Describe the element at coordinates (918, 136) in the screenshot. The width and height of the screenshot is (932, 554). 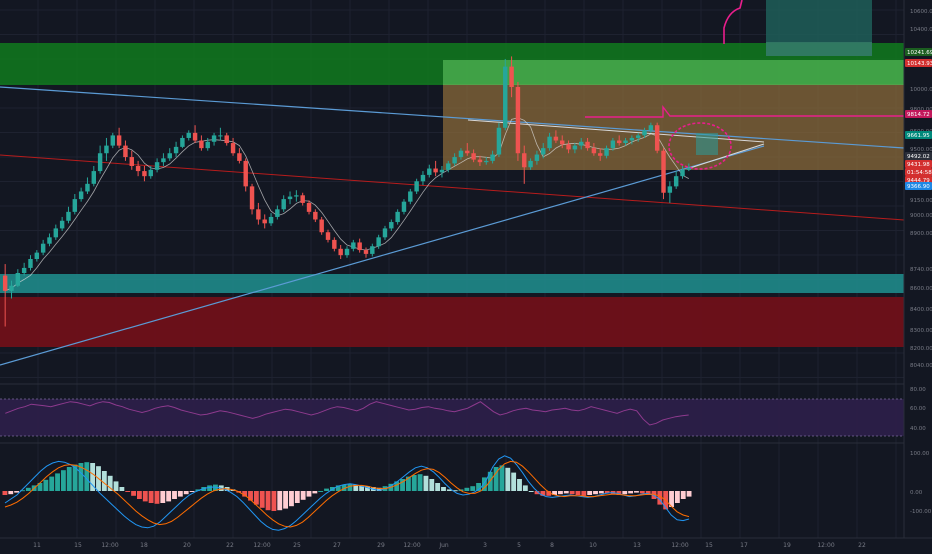
I see `price-marker-label: 9661.95` at that location.